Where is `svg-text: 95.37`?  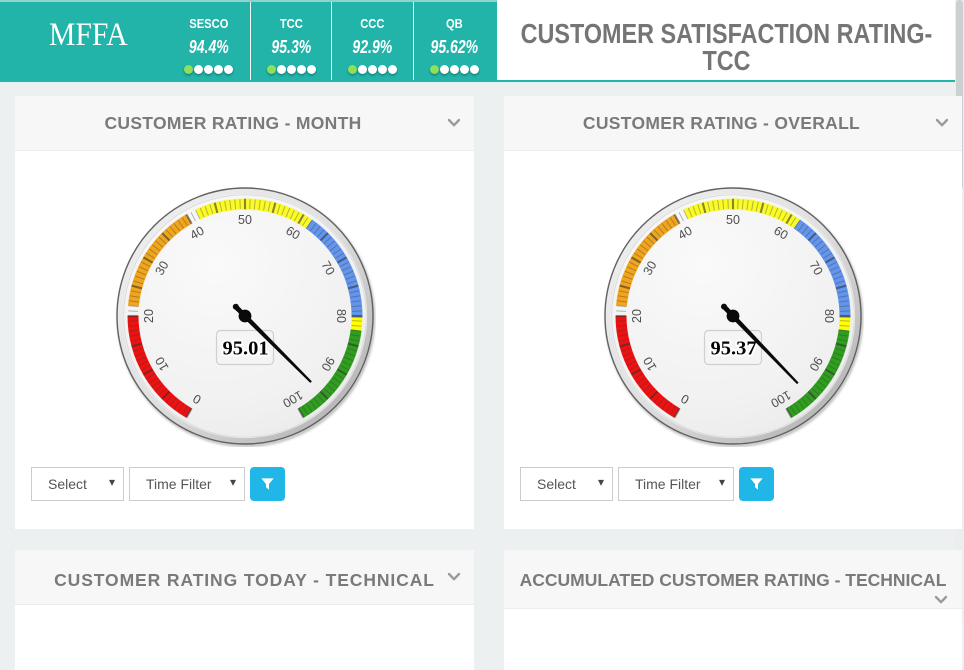 svg-text: 95.37 is located at coordinates (733, 348).